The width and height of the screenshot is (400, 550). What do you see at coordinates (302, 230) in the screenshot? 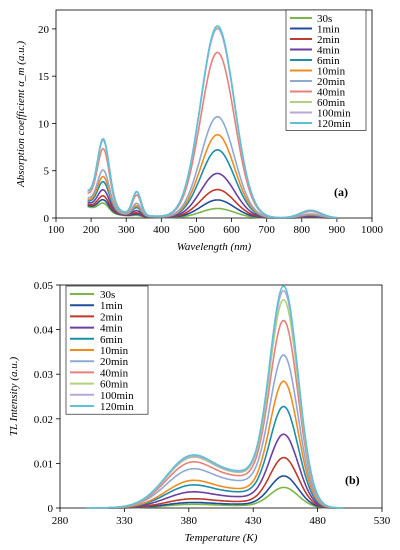
I see `x-tick-label: 800` at bounding box center [302, 230].